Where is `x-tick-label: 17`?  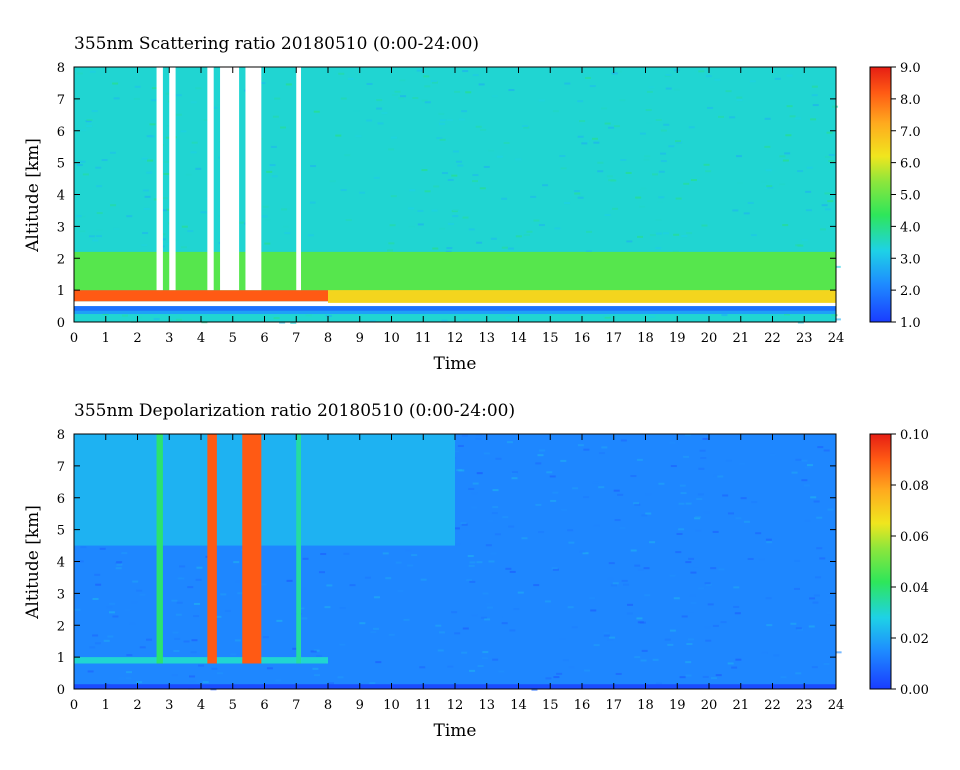 x-tick-label: 17 is located at coordinates (613, 705).